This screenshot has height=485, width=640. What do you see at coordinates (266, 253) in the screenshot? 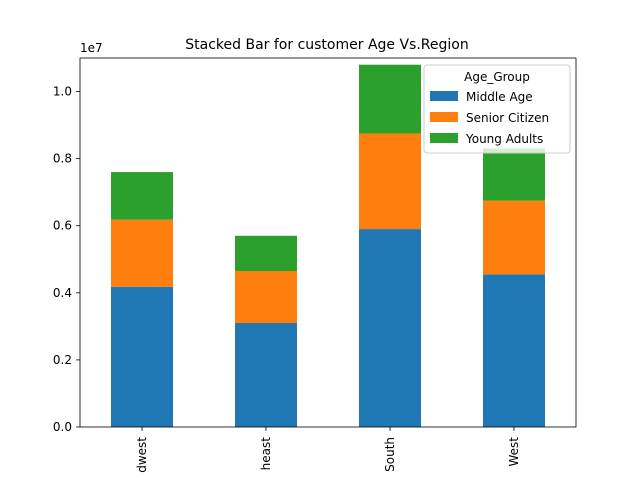
I see `bar-northeast-young-adults` at bounding box center [266, 253].